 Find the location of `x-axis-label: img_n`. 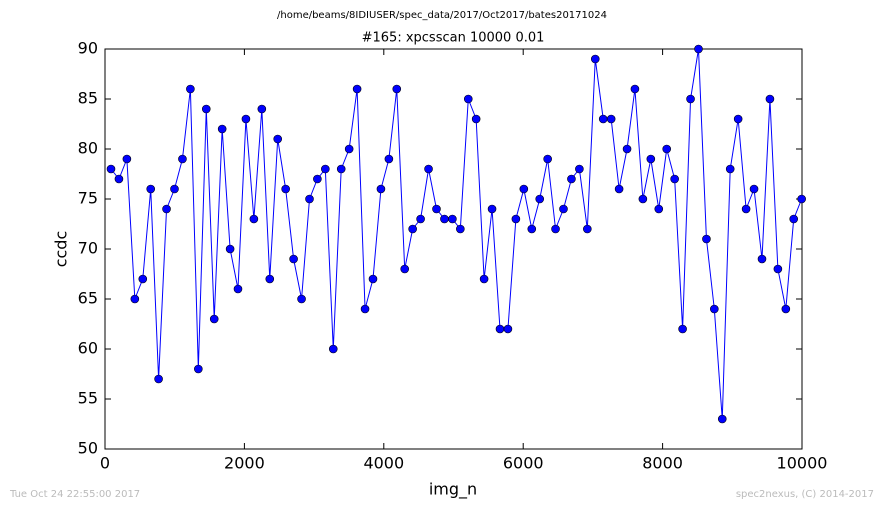

x-axis-label: img_n is located at coordinates (453, 490).